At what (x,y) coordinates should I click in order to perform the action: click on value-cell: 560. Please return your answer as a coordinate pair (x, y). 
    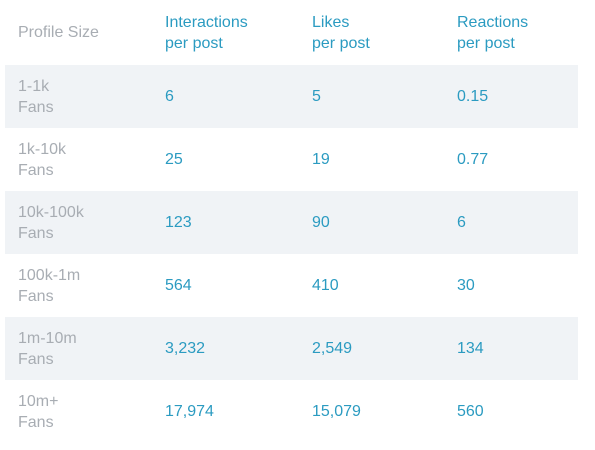
    Looking at the image, I should click on (470, 411).